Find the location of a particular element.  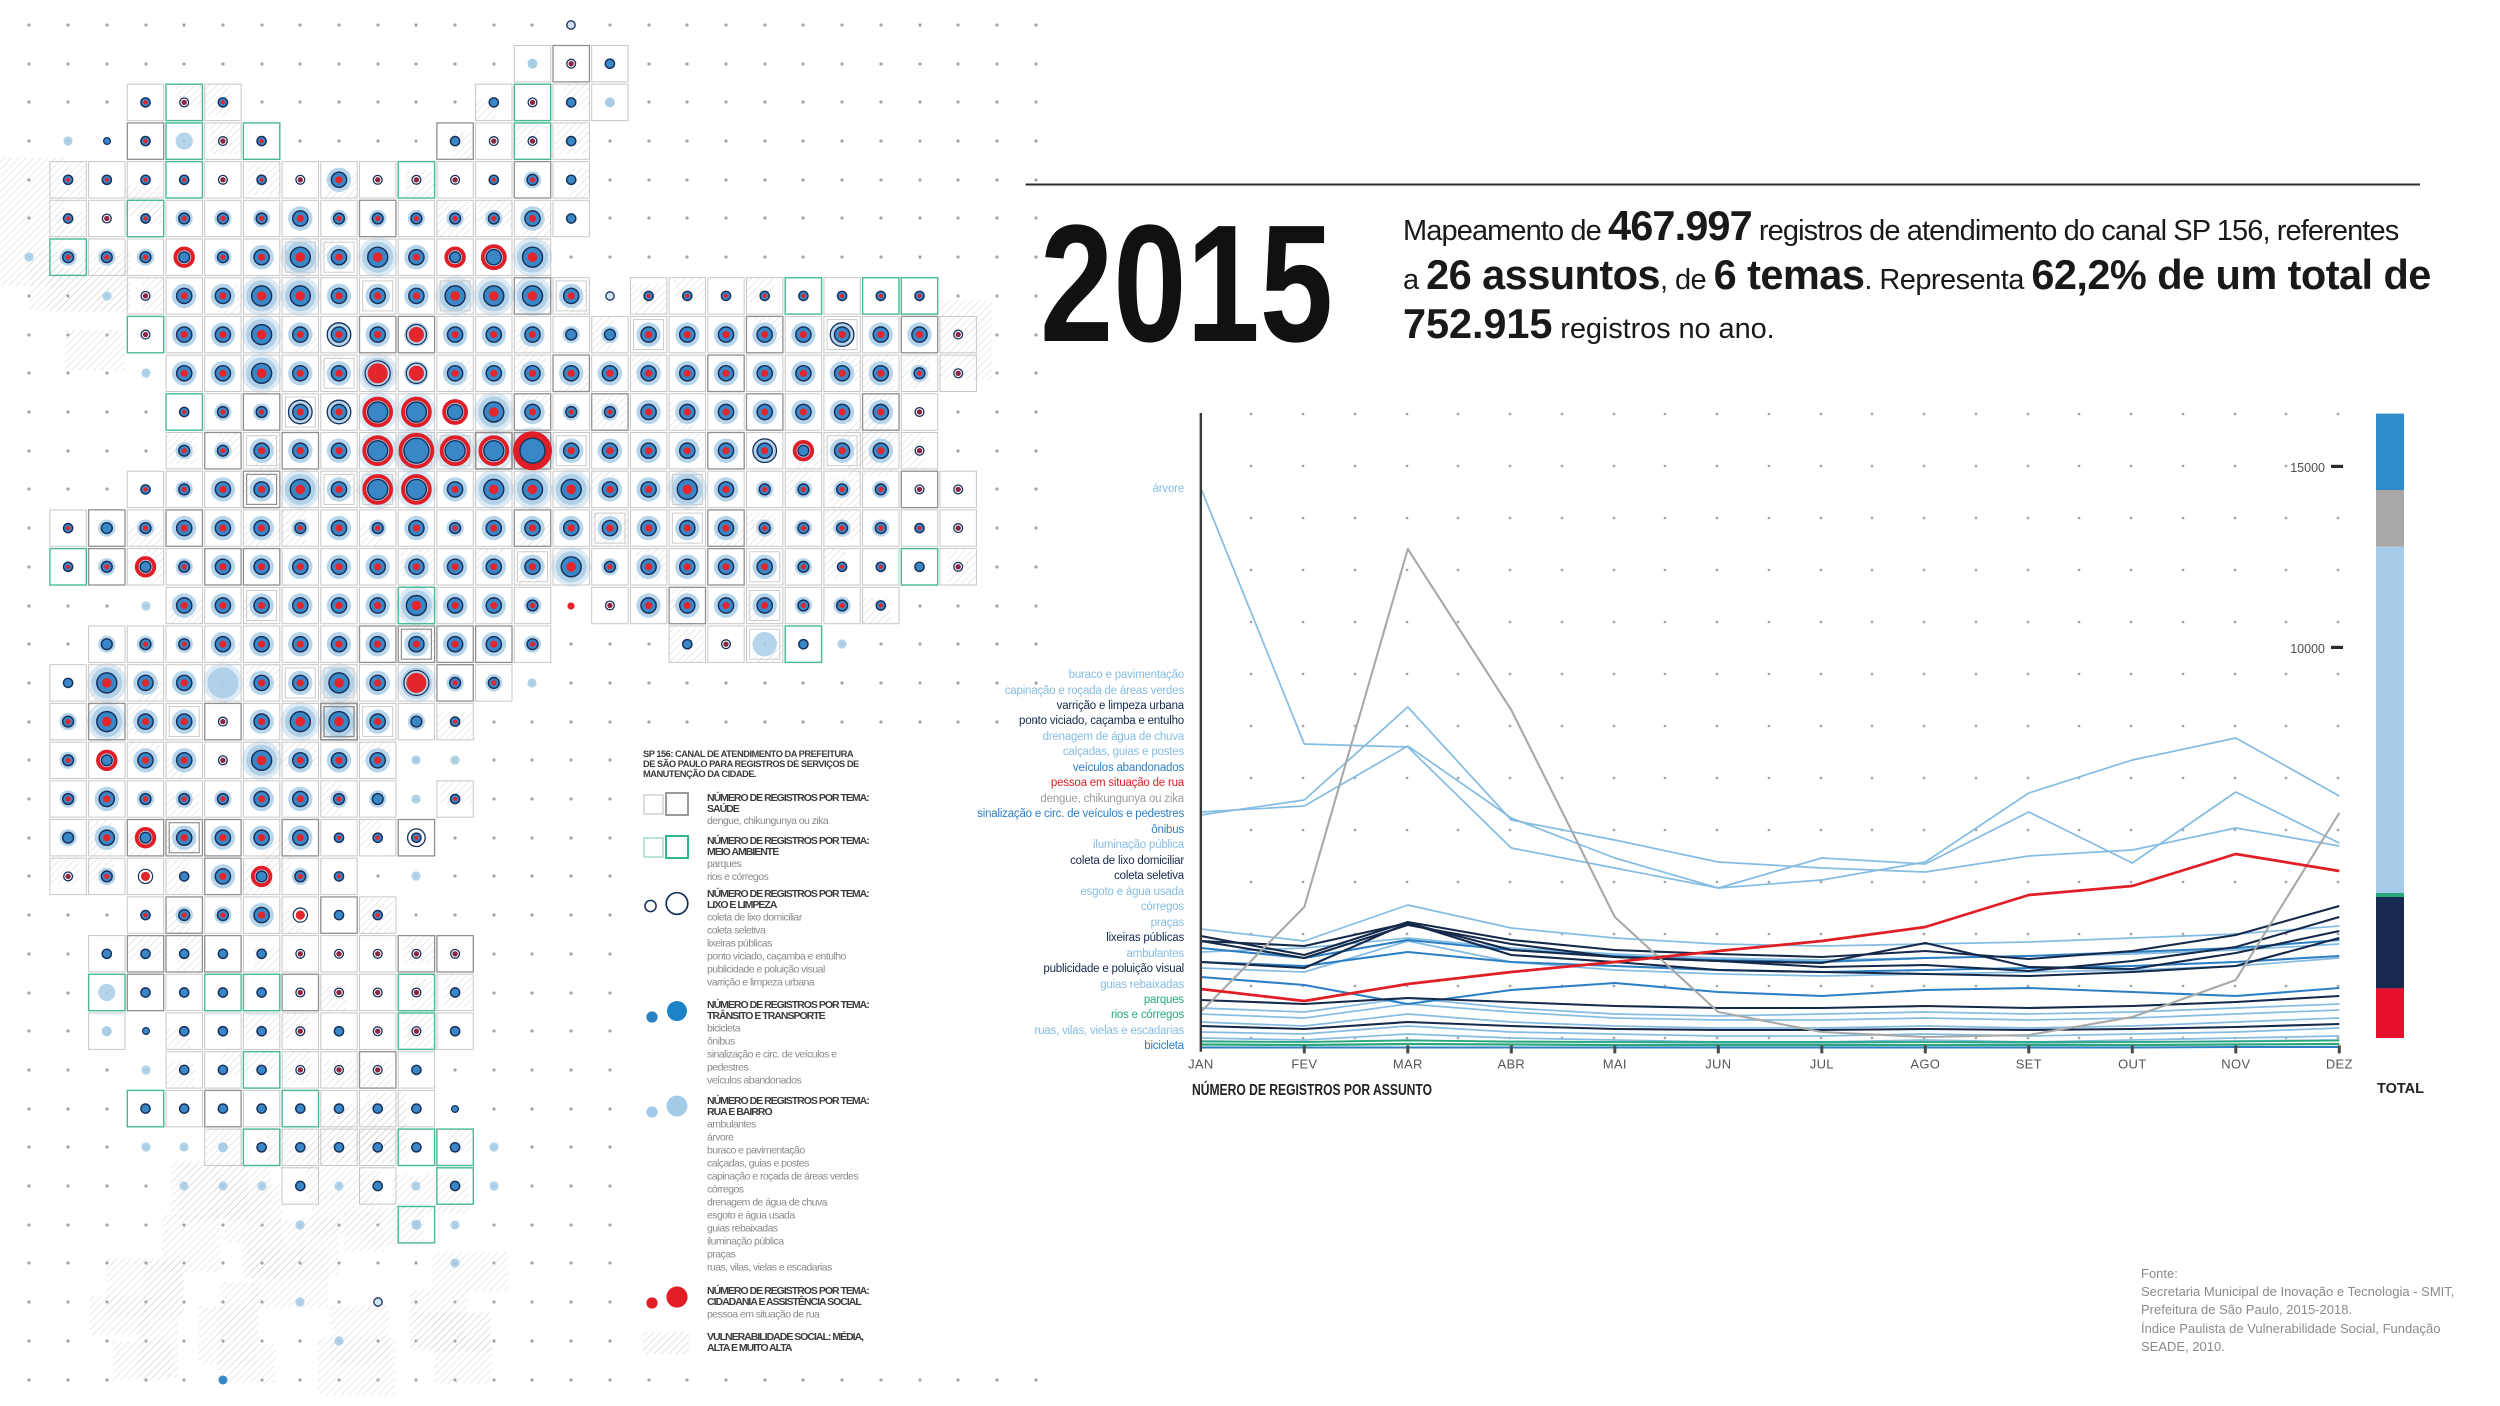

svg-text: pedestres is located at coordinates (727, 1068).